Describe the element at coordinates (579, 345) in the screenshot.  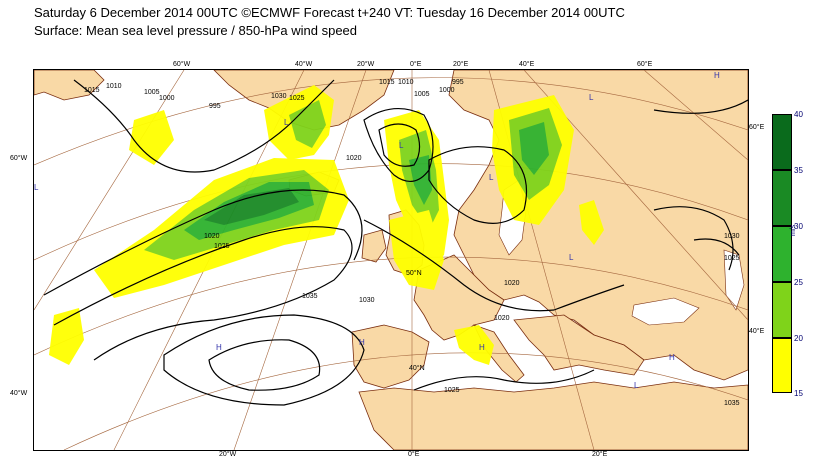
I see `balkans-land` at that location.